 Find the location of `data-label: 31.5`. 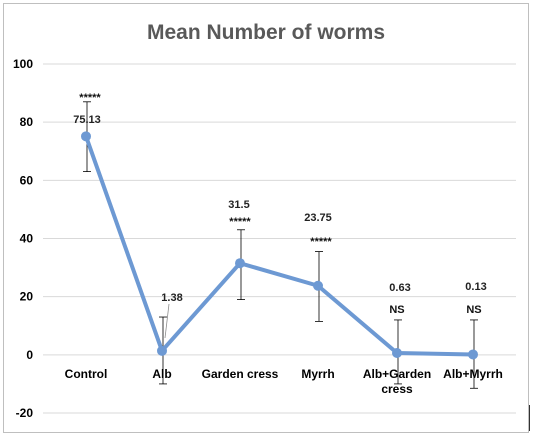

data-label: 31.5 is located at coordinates (238, 205).